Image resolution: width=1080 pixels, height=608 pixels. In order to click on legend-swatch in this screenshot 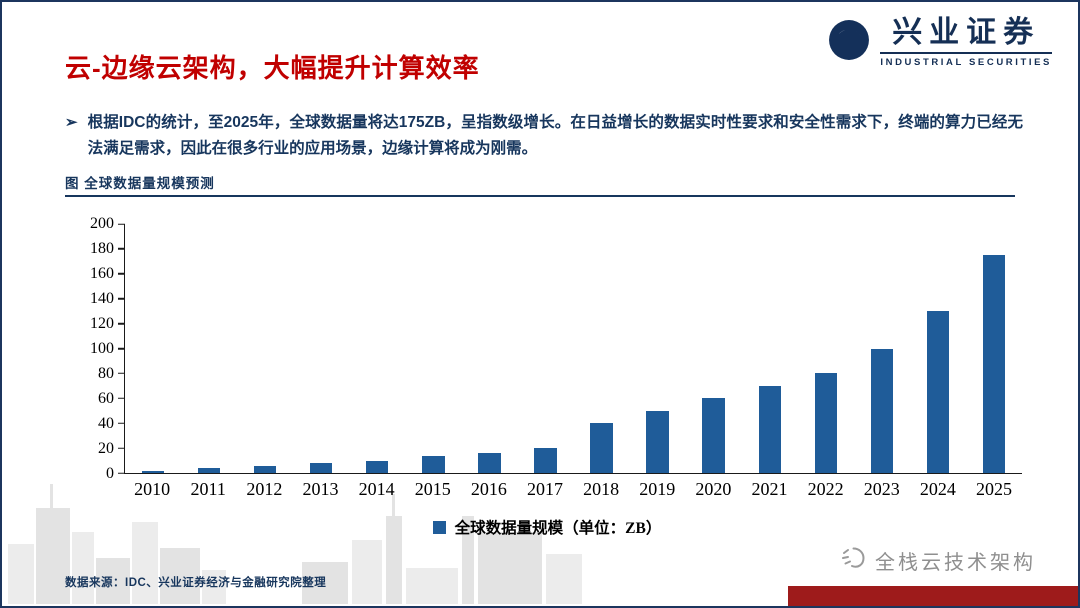, I will do `click(439, 527)`.